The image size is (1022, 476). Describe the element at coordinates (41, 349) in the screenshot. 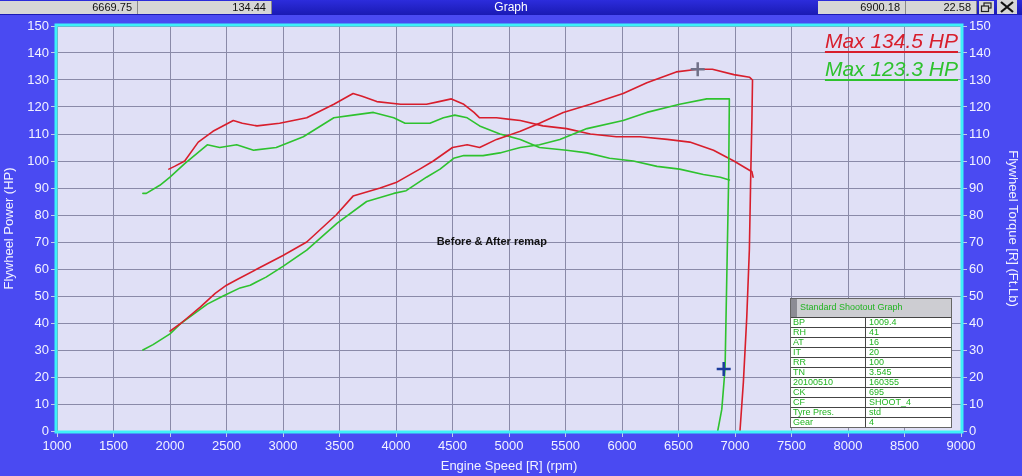

I see `y-tick-label: 30` at that location.